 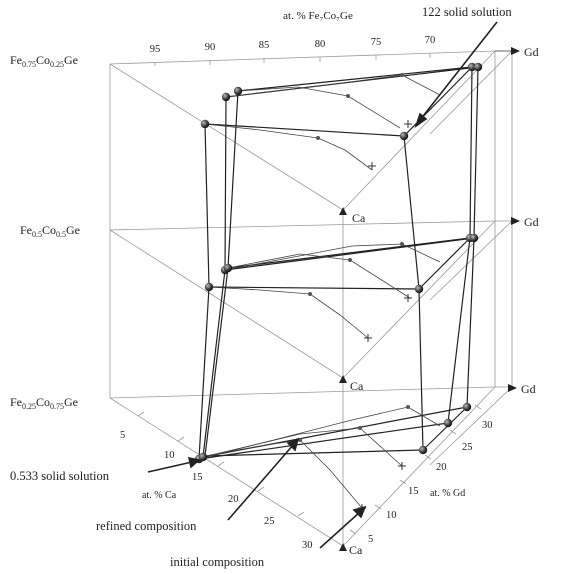 What do you see at coordinates (415, 469) in the screenshot?
I see `gd-axis-ticks` at bounding box center [415, 469].